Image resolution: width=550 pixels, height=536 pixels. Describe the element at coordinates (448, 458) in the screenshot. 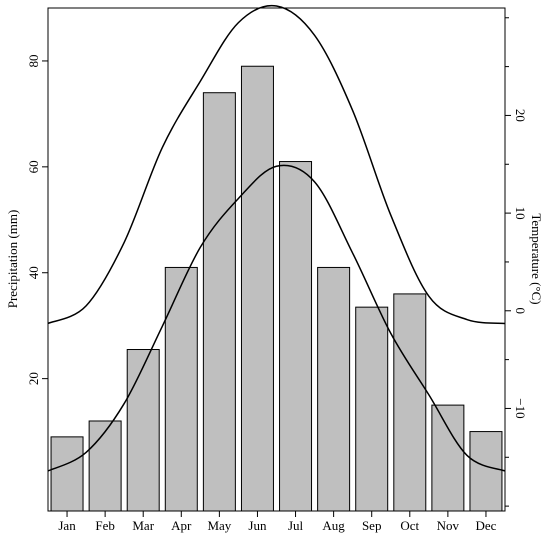

I see `bar-nov` at that location.